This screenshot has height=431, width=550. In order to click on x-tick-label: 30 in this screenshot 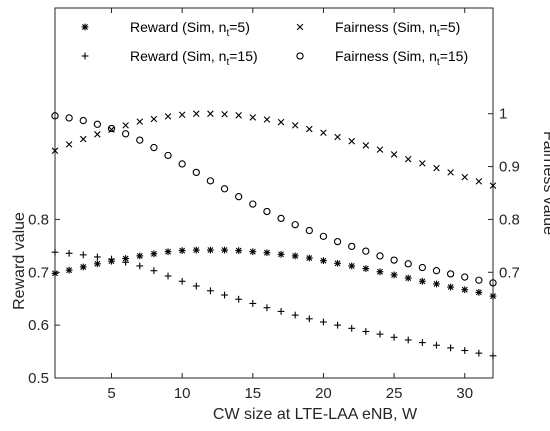, I will do `click(464, 393)`.